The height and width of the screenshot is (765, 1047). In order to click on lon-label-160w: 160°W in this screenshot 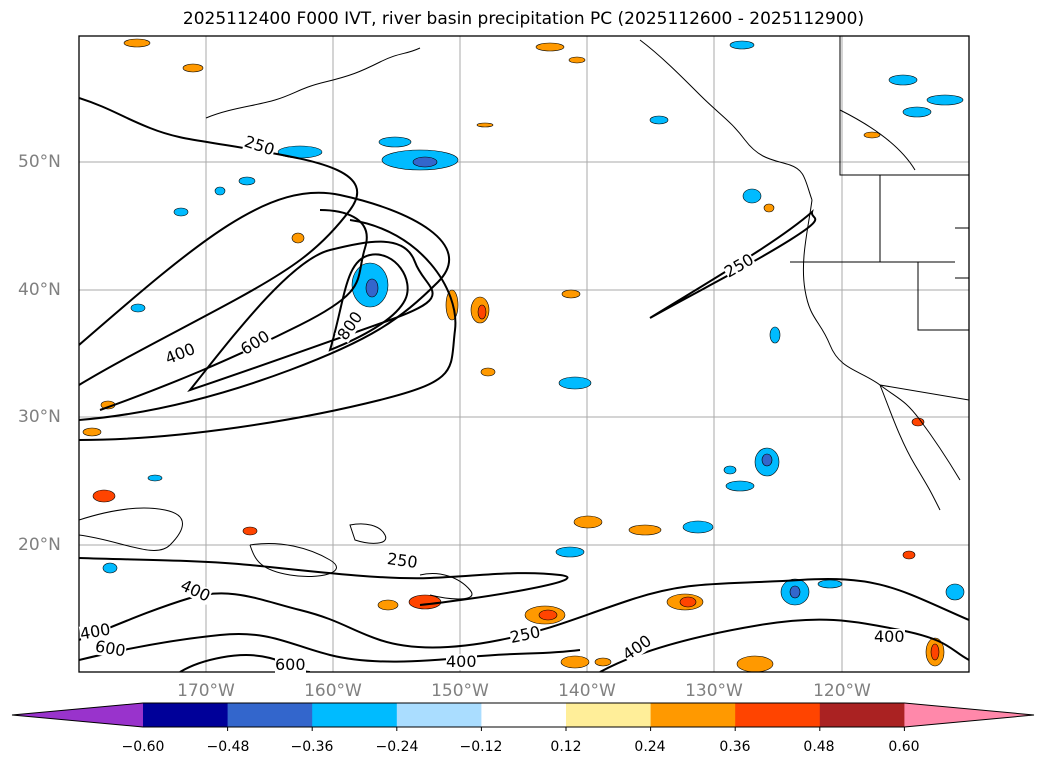, I will do `click(333, 691)`.